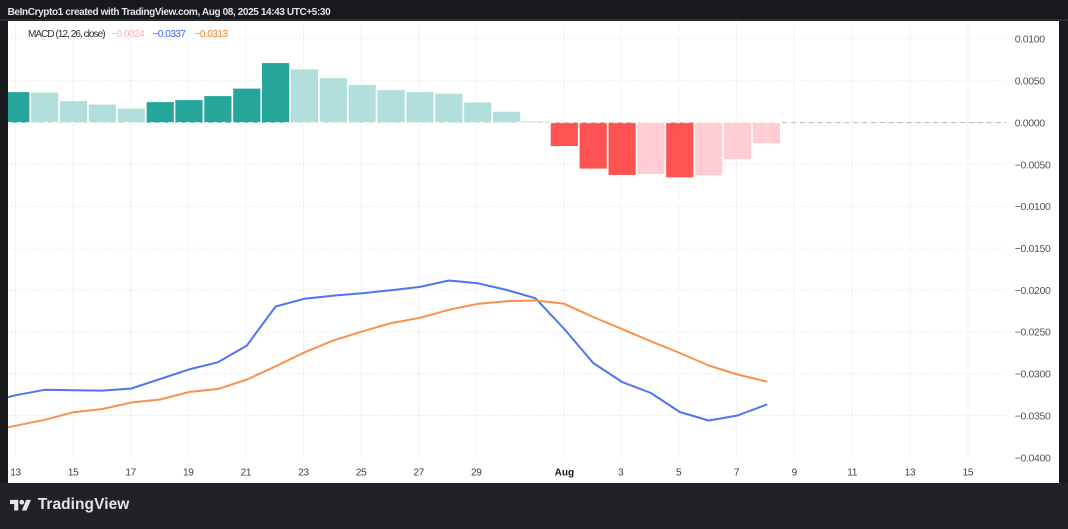 The width and height of the screenshot is (1068, 529). I want to click on svg-text: 9, so click(795, 473).